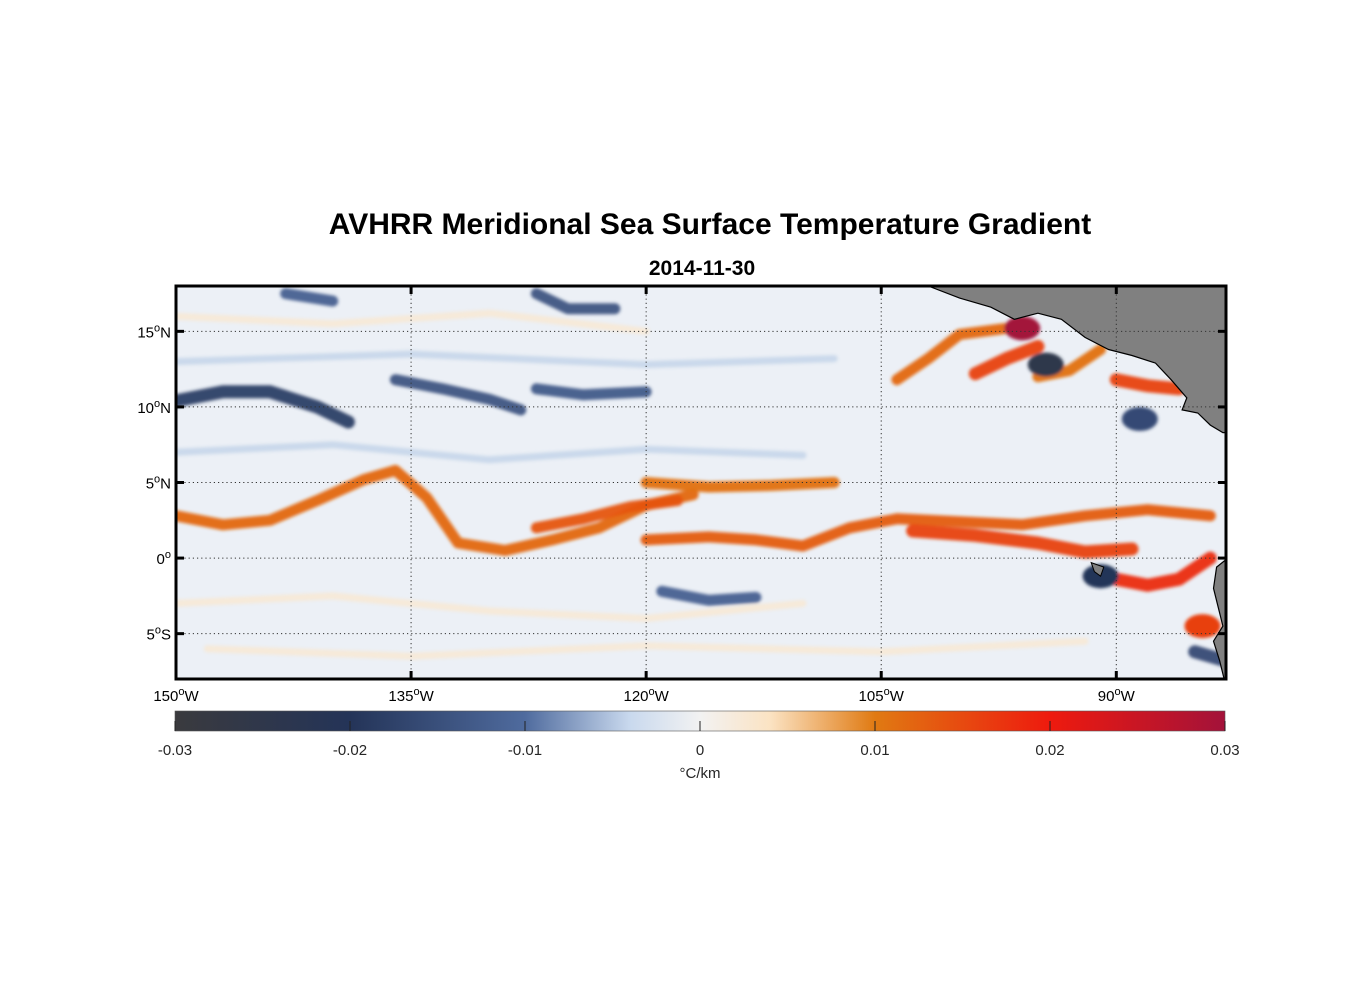  Describe the element at coordinates (525, 750) in the screenshot. I see `colorbar-tick-label: -0.01` at that location.